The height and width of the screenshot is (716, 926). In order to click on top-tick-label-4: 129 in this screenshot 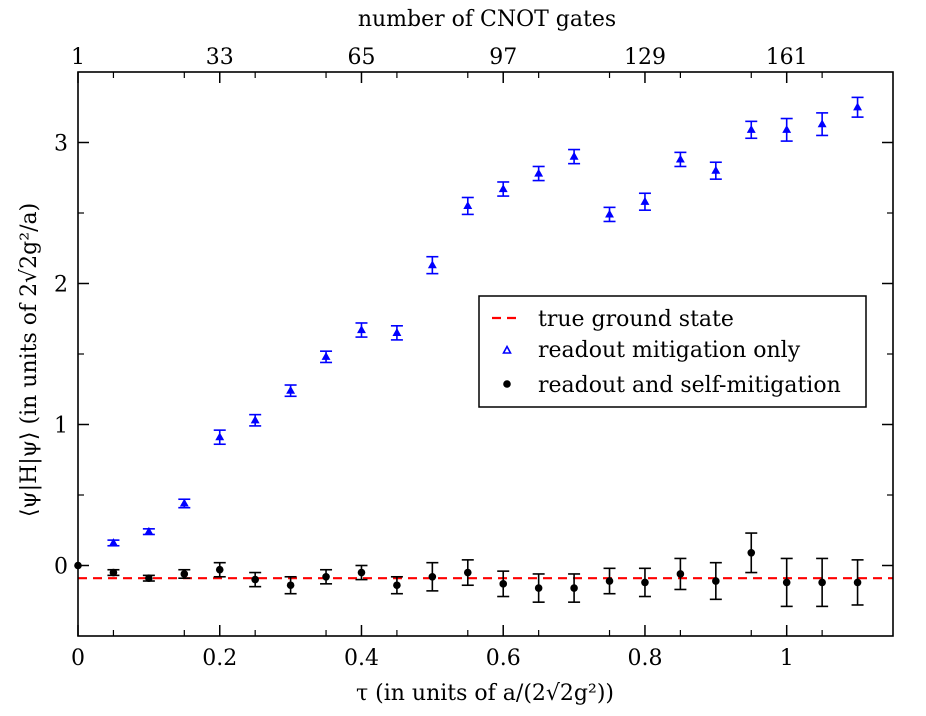, I will do `click(645, 57)`.